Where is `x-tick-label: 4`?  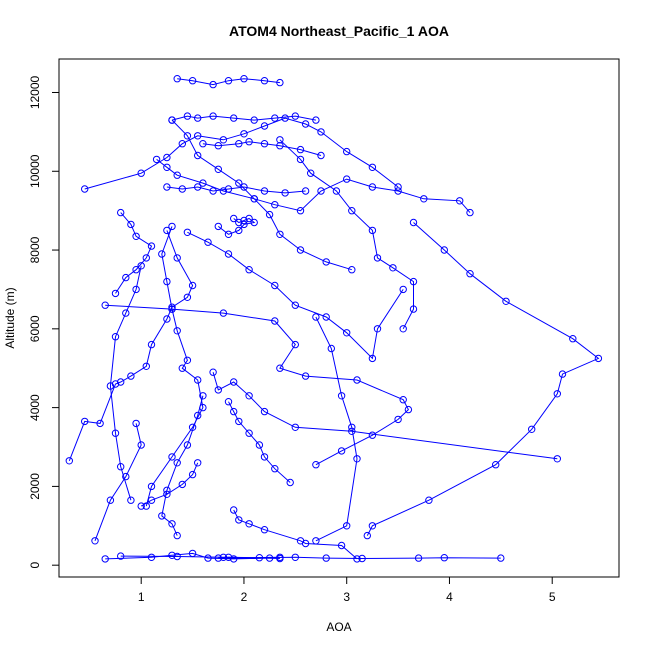 x-tick-label: 4 is located at coordinates (449, 597).